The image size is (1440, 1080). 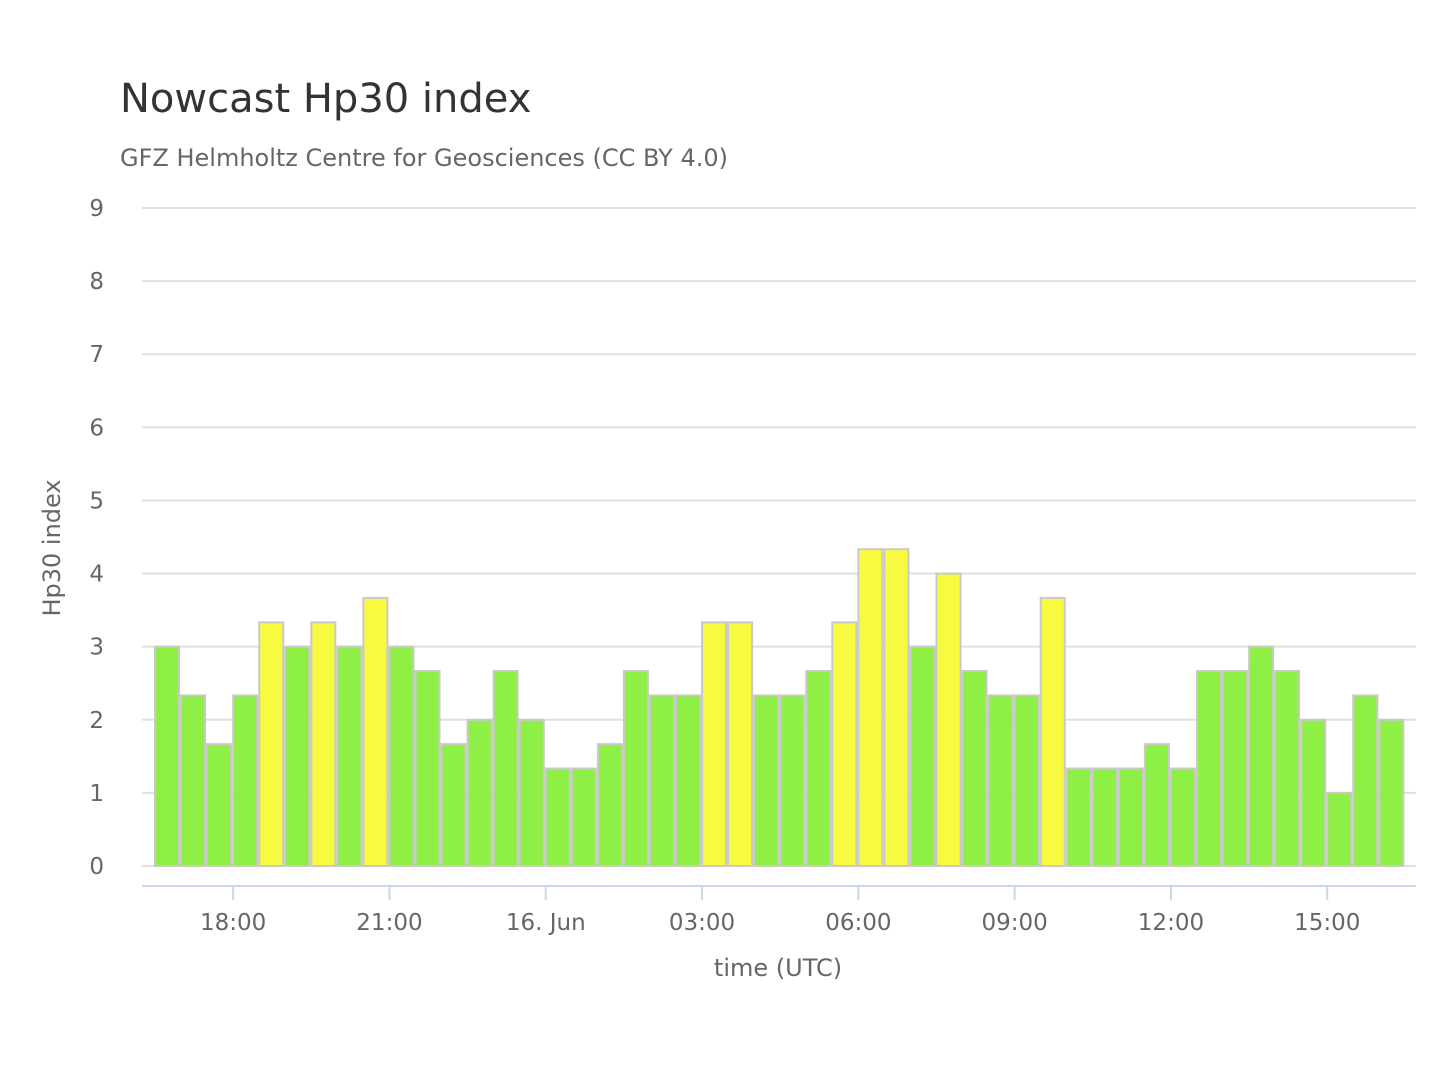 What do you see at coordinates (96, 575) in the screenshot?
I see `y-tick-label: 4` at bounding box center [96, 575].